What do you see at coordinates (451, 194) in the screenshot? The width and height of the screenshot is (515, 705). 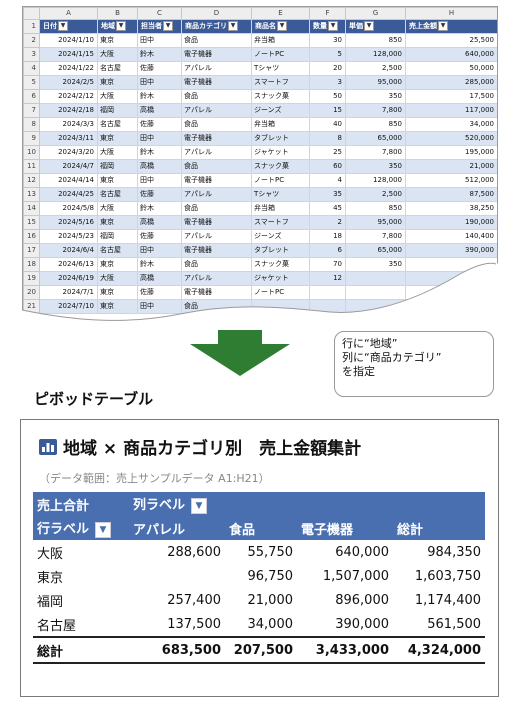 I see `sheet-cell: 87,500` at bounding box center [451, 194].